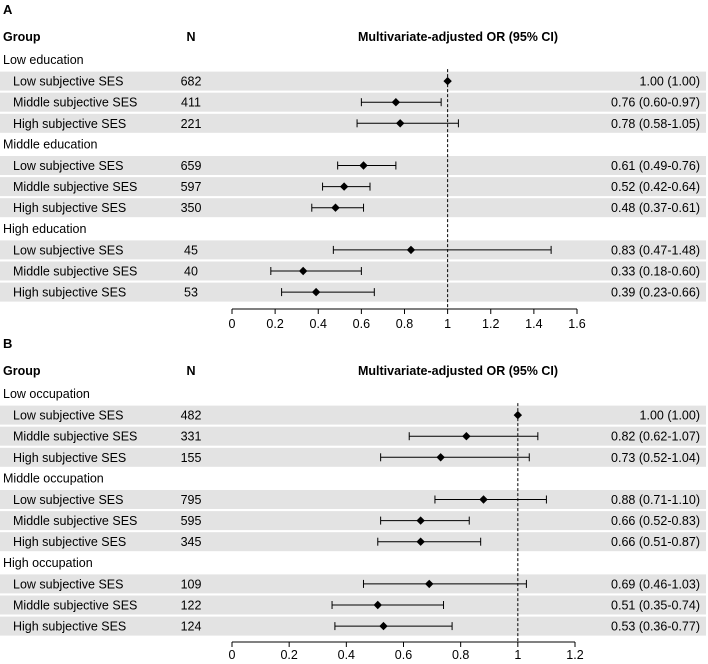  I want to click on row-estimate-text: 0.82 (0.62-1.07), so click(655, 437).